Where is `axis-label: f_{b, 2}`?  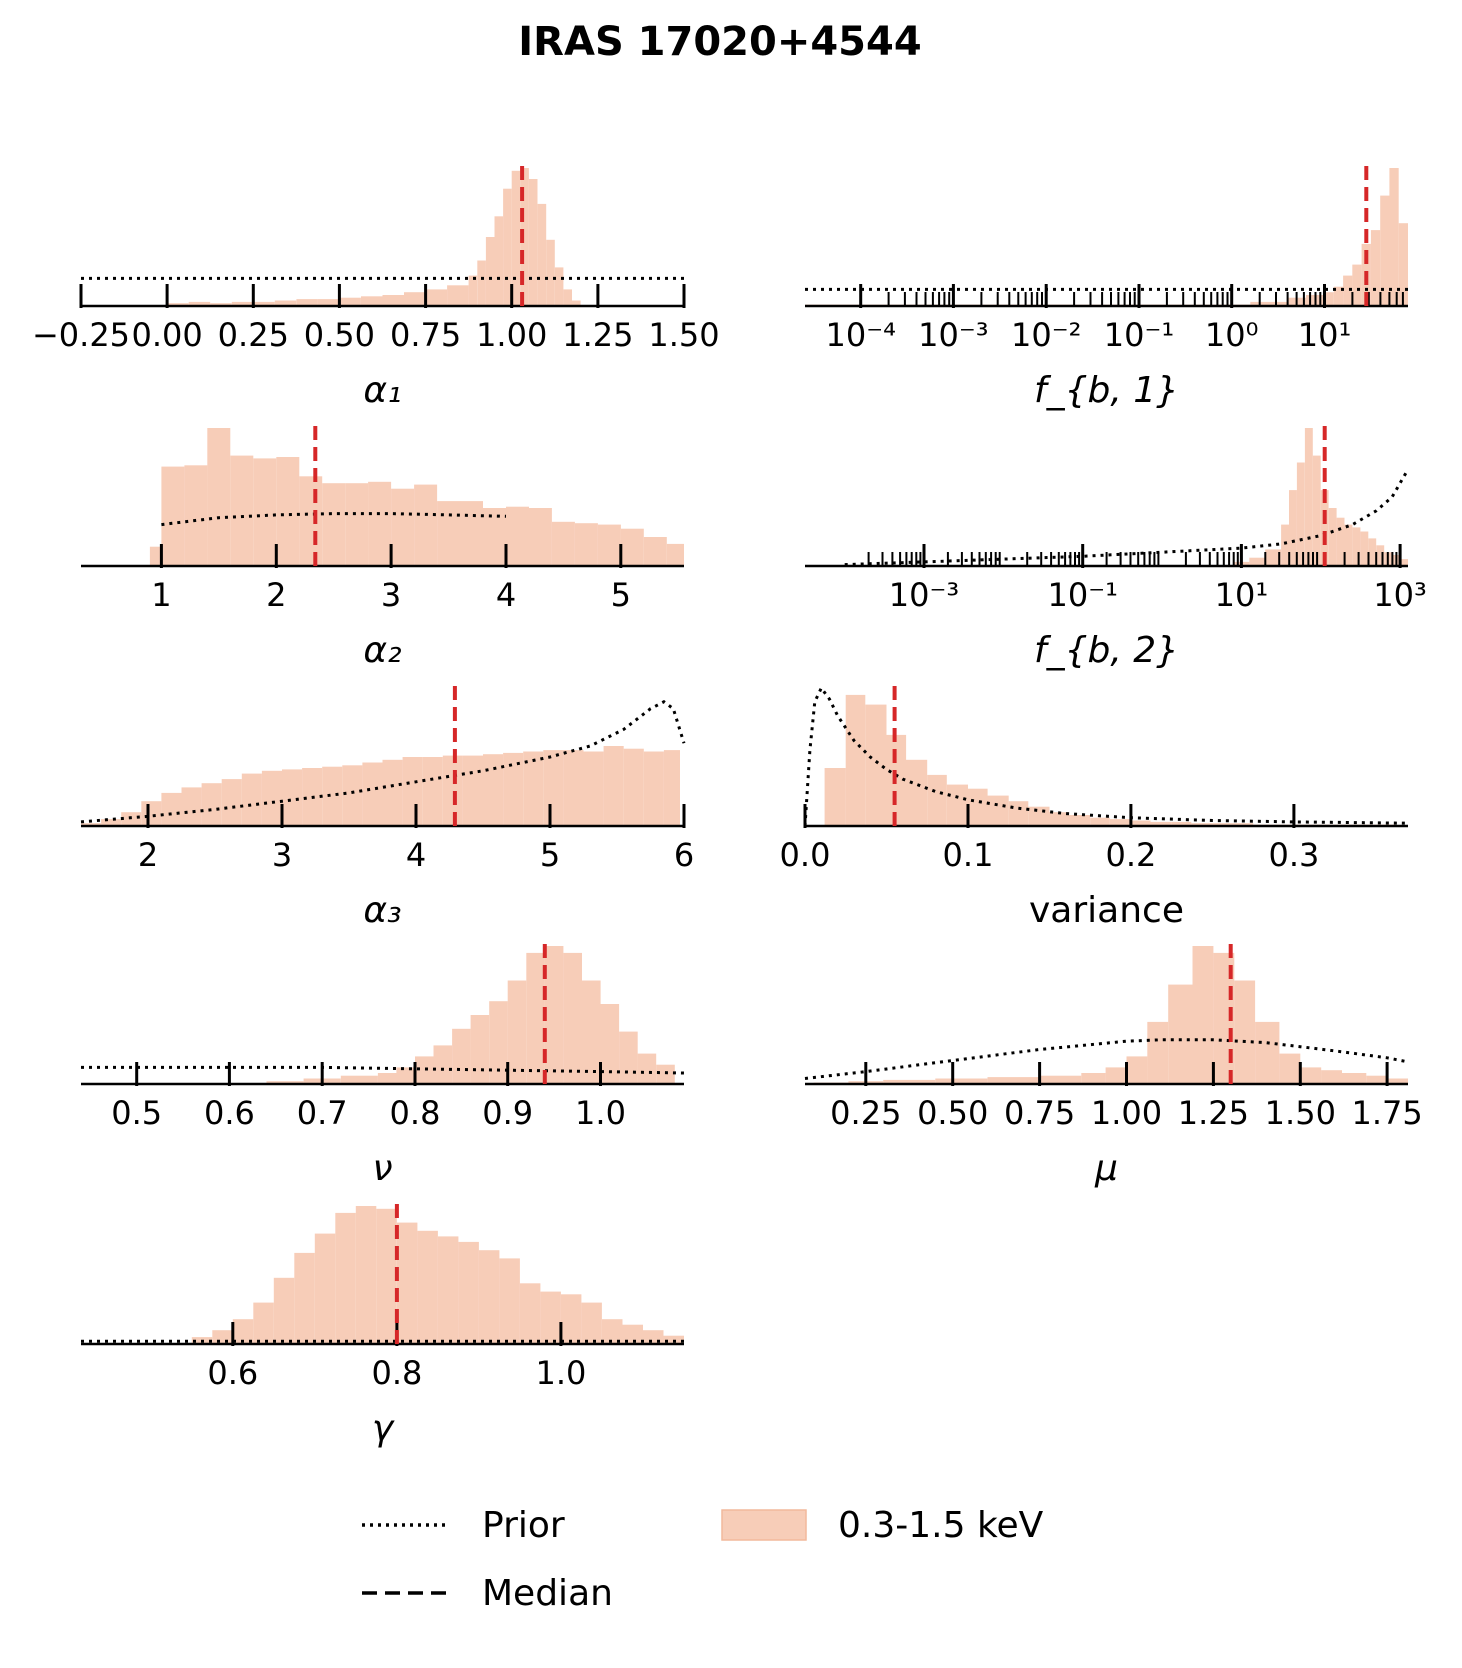 axis-label: f_{b, 2} is located at coordinates (1106, 650).